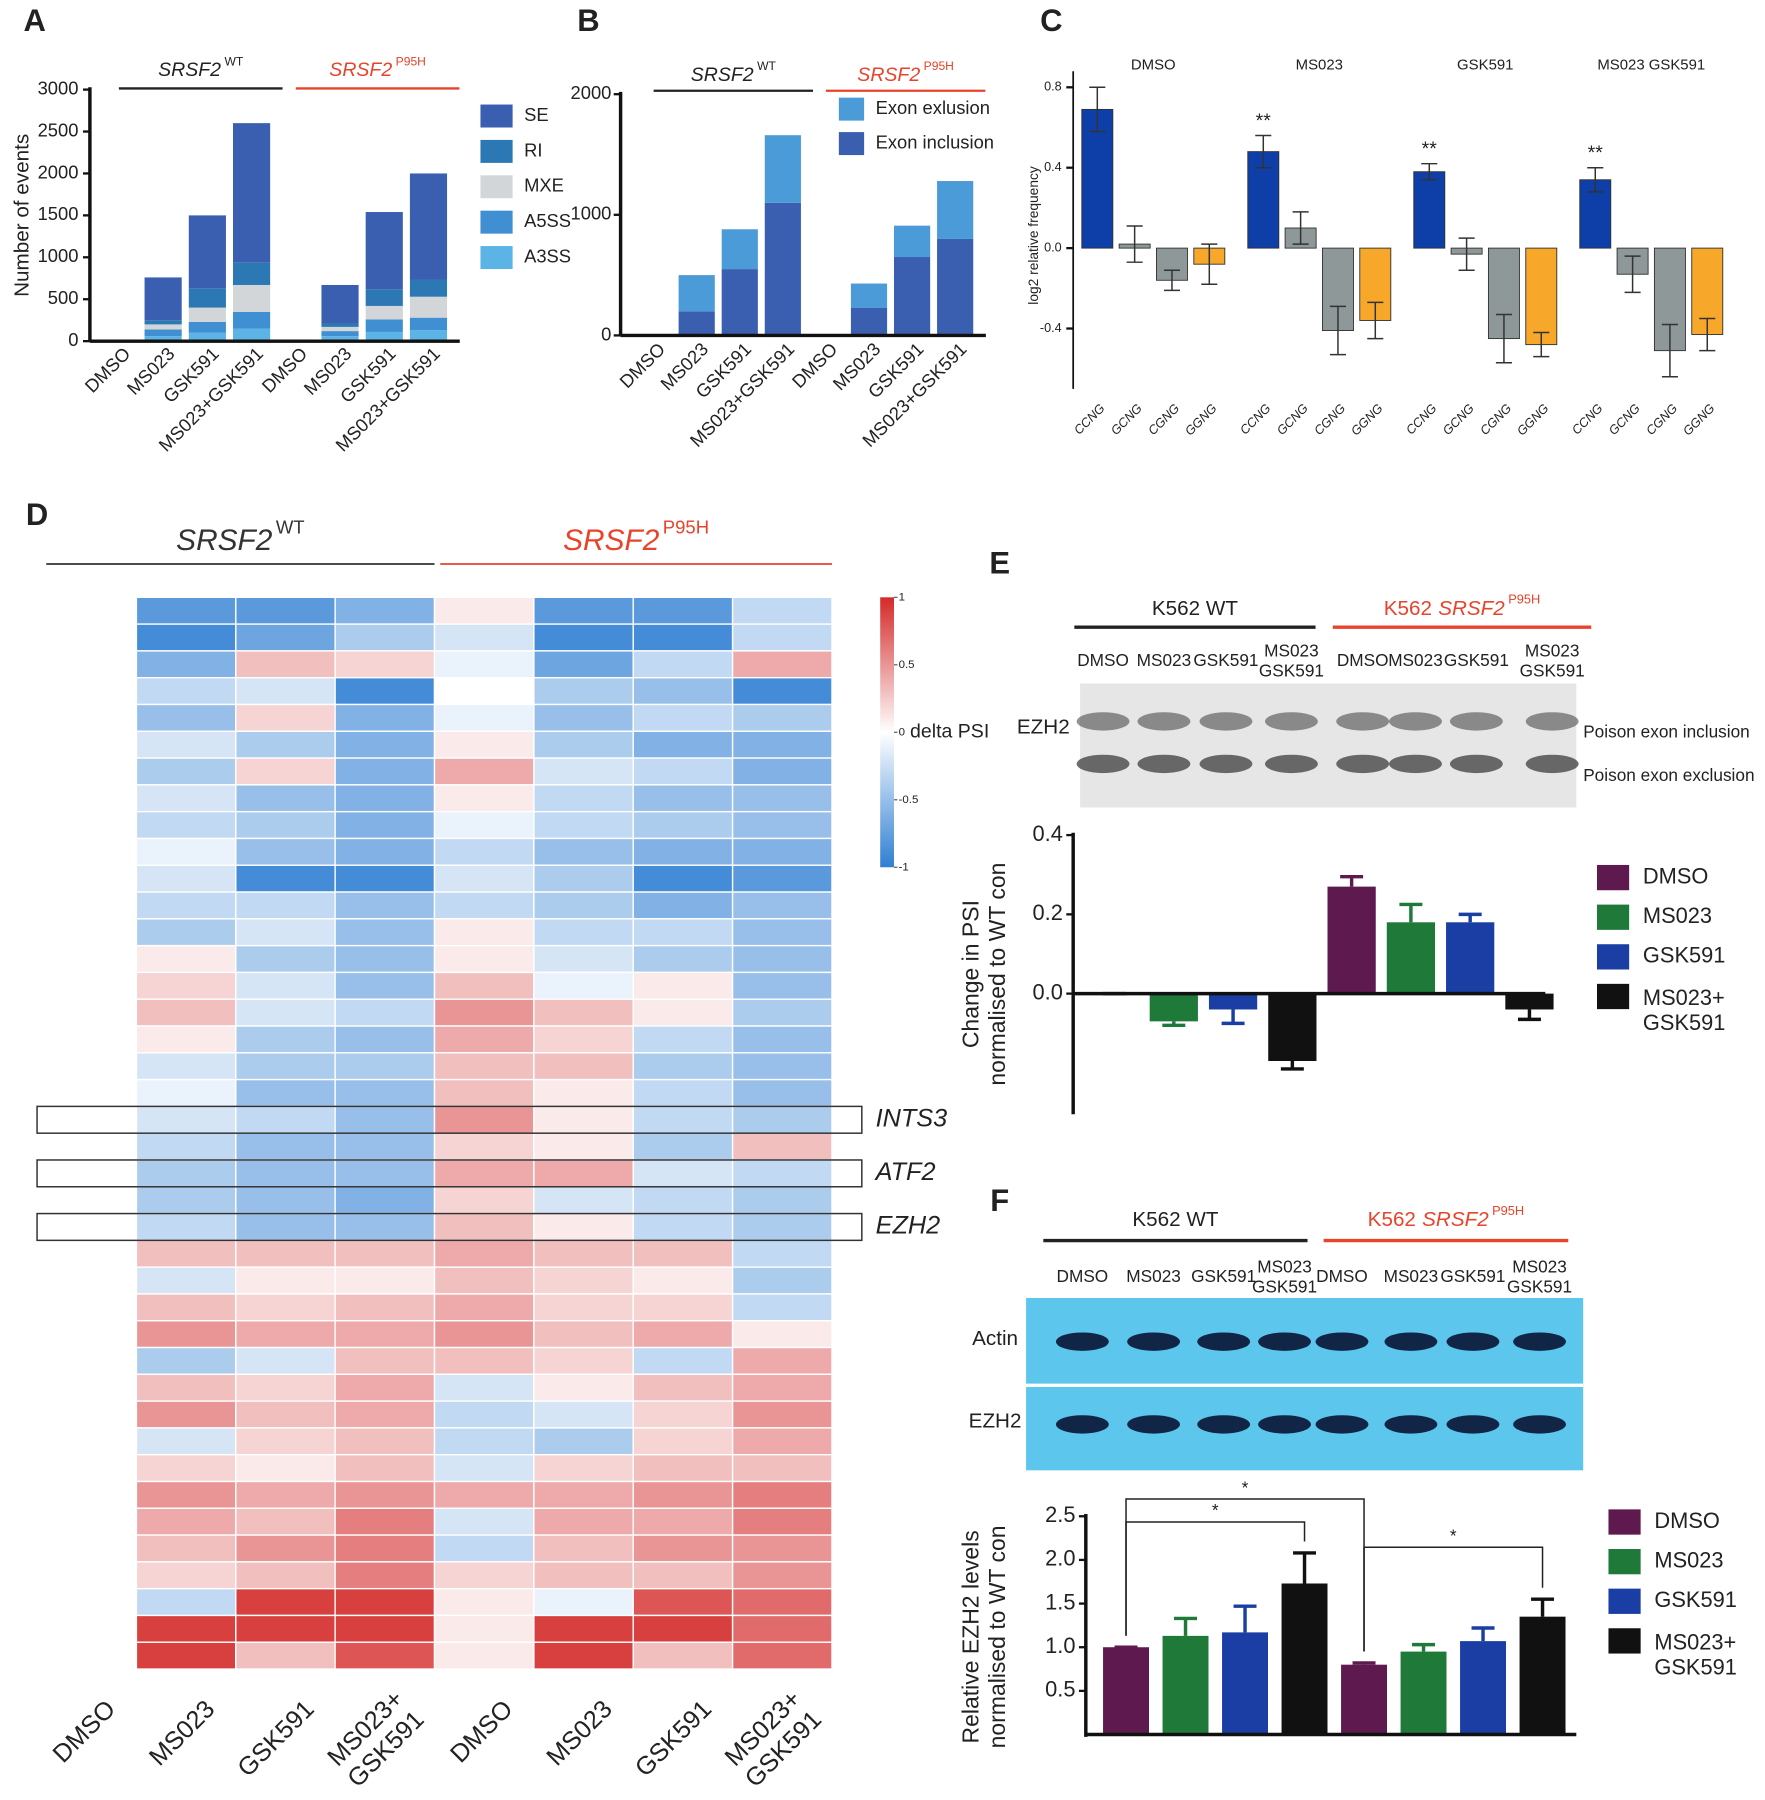  What do you see at coordinates (1060, 1689) in the screenshot?
I see `y-tick-label: 0.5` at bounding box center [1060, 1689].